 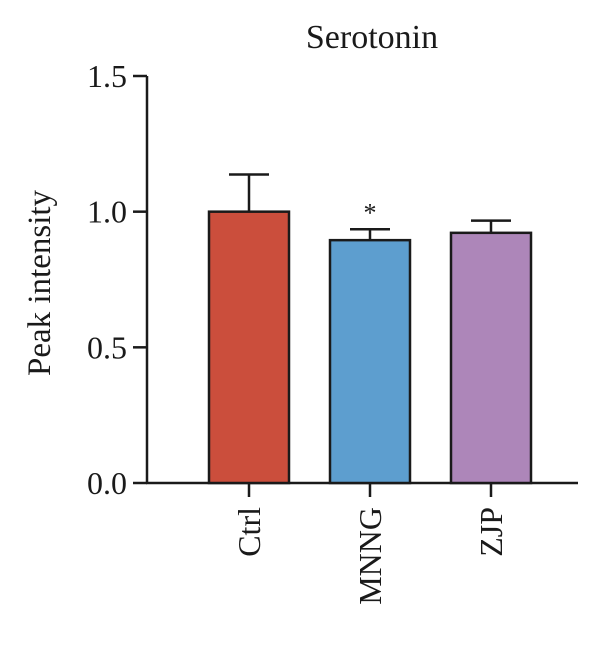 I want to click on y-axis-label: Peak intensity, so click(x=40, y=282).